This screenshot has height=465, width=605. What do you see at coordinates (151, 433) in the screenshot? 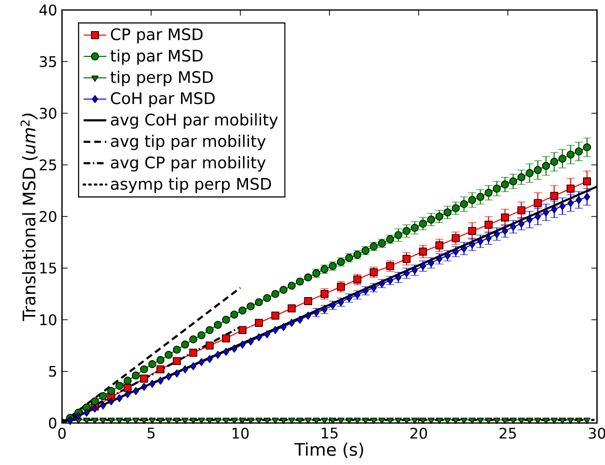
I see `x-tick-label: 5` at bounding box center [151, 433].